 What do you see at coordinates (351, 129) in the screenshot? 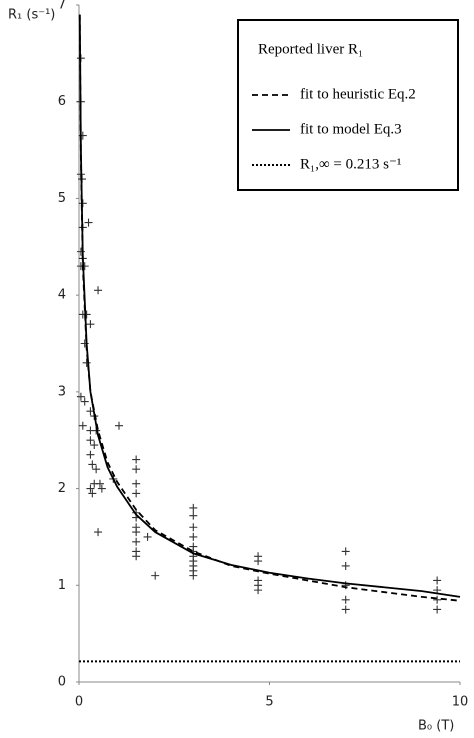
I see `legend-label: fit to model Eq.3` at bounding box center [351, 129].